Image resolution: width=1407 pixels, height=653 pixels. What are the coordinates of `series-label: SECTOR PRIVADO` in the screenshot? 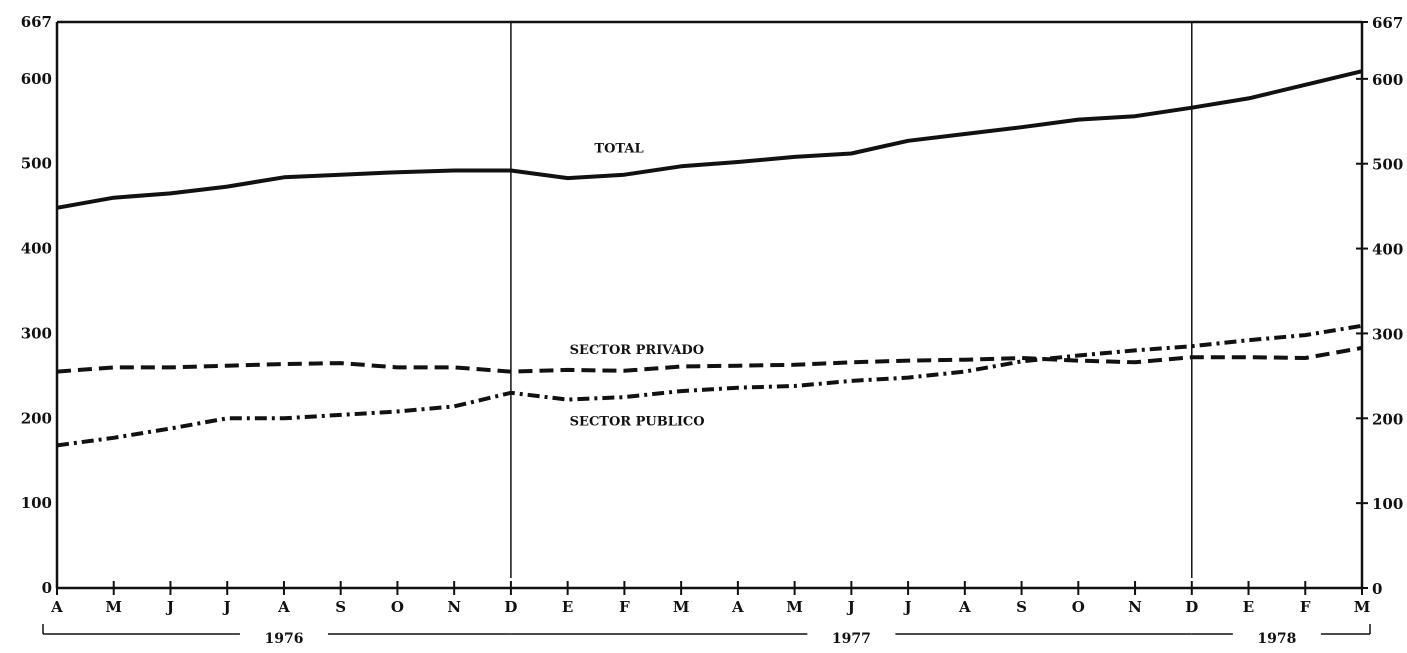 It's located at (637, 350).